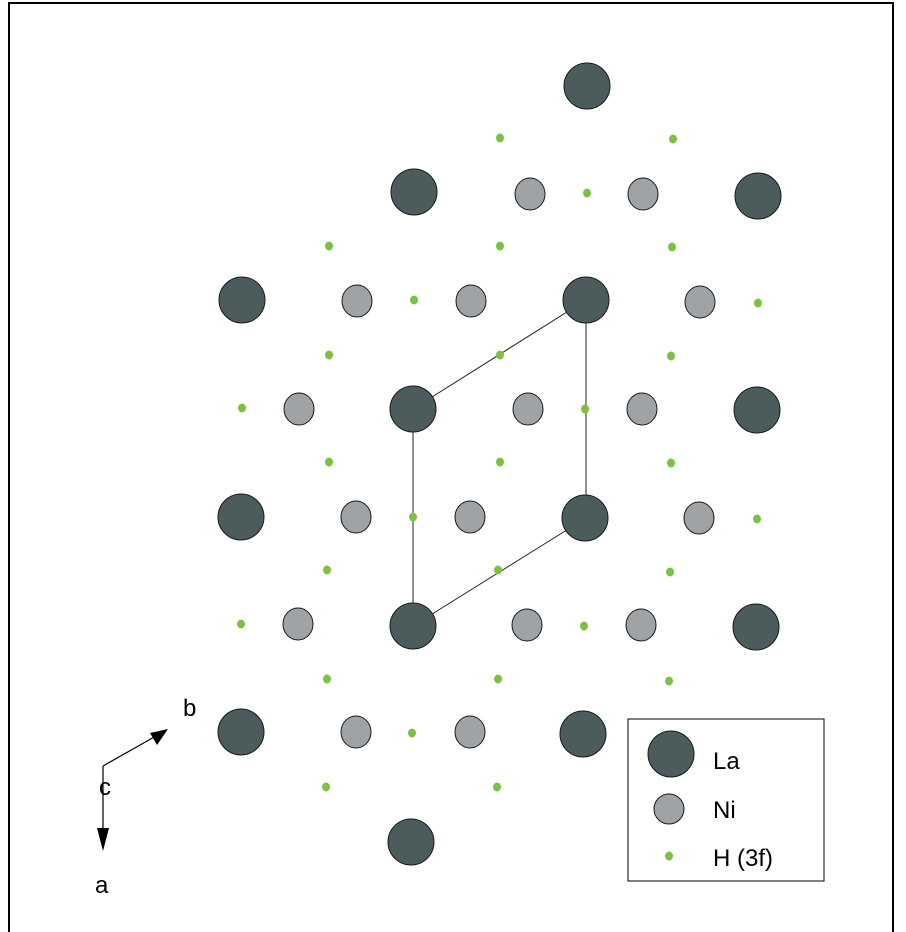 This screenshot has height=932, width=906. Describe the element at coordinates (726, 761) in the screenshot. I see `legend-la-label: La` at that location.